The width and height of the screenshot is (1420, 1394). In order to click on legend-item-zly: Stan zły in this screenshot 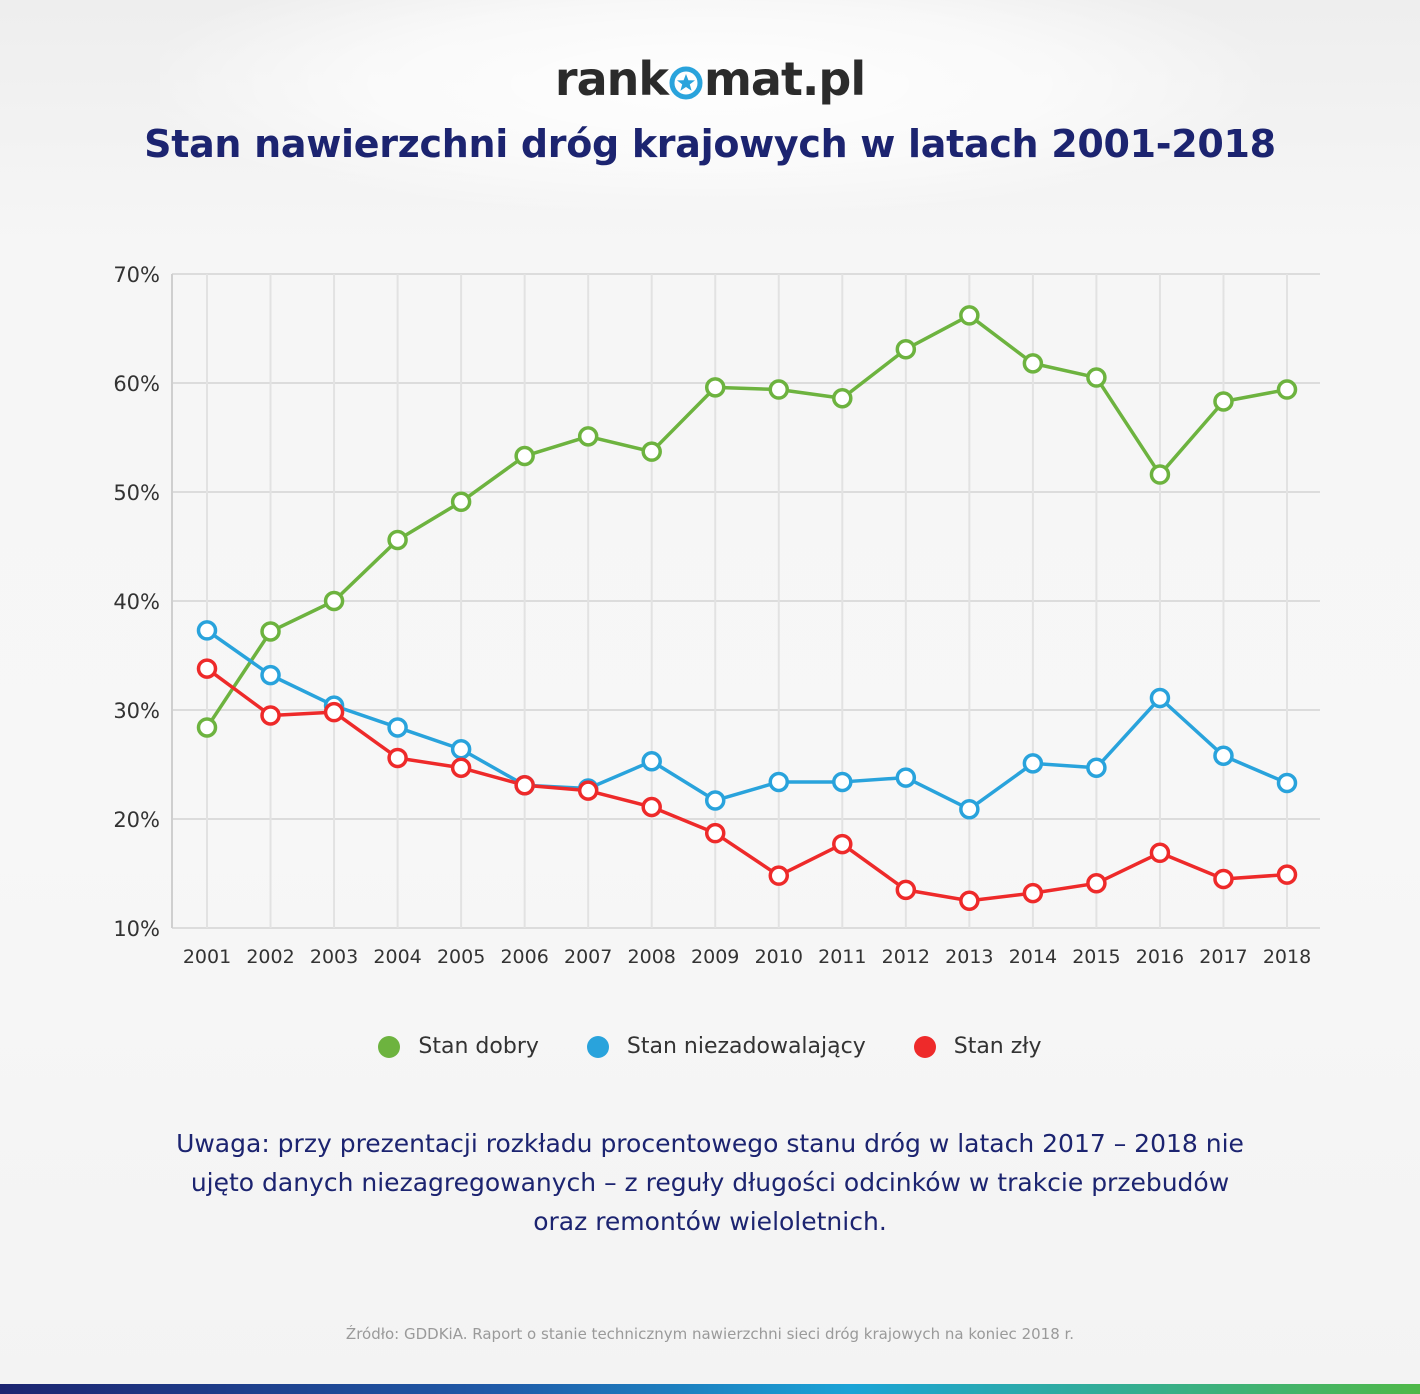, I will do `click(977, 1046)`.